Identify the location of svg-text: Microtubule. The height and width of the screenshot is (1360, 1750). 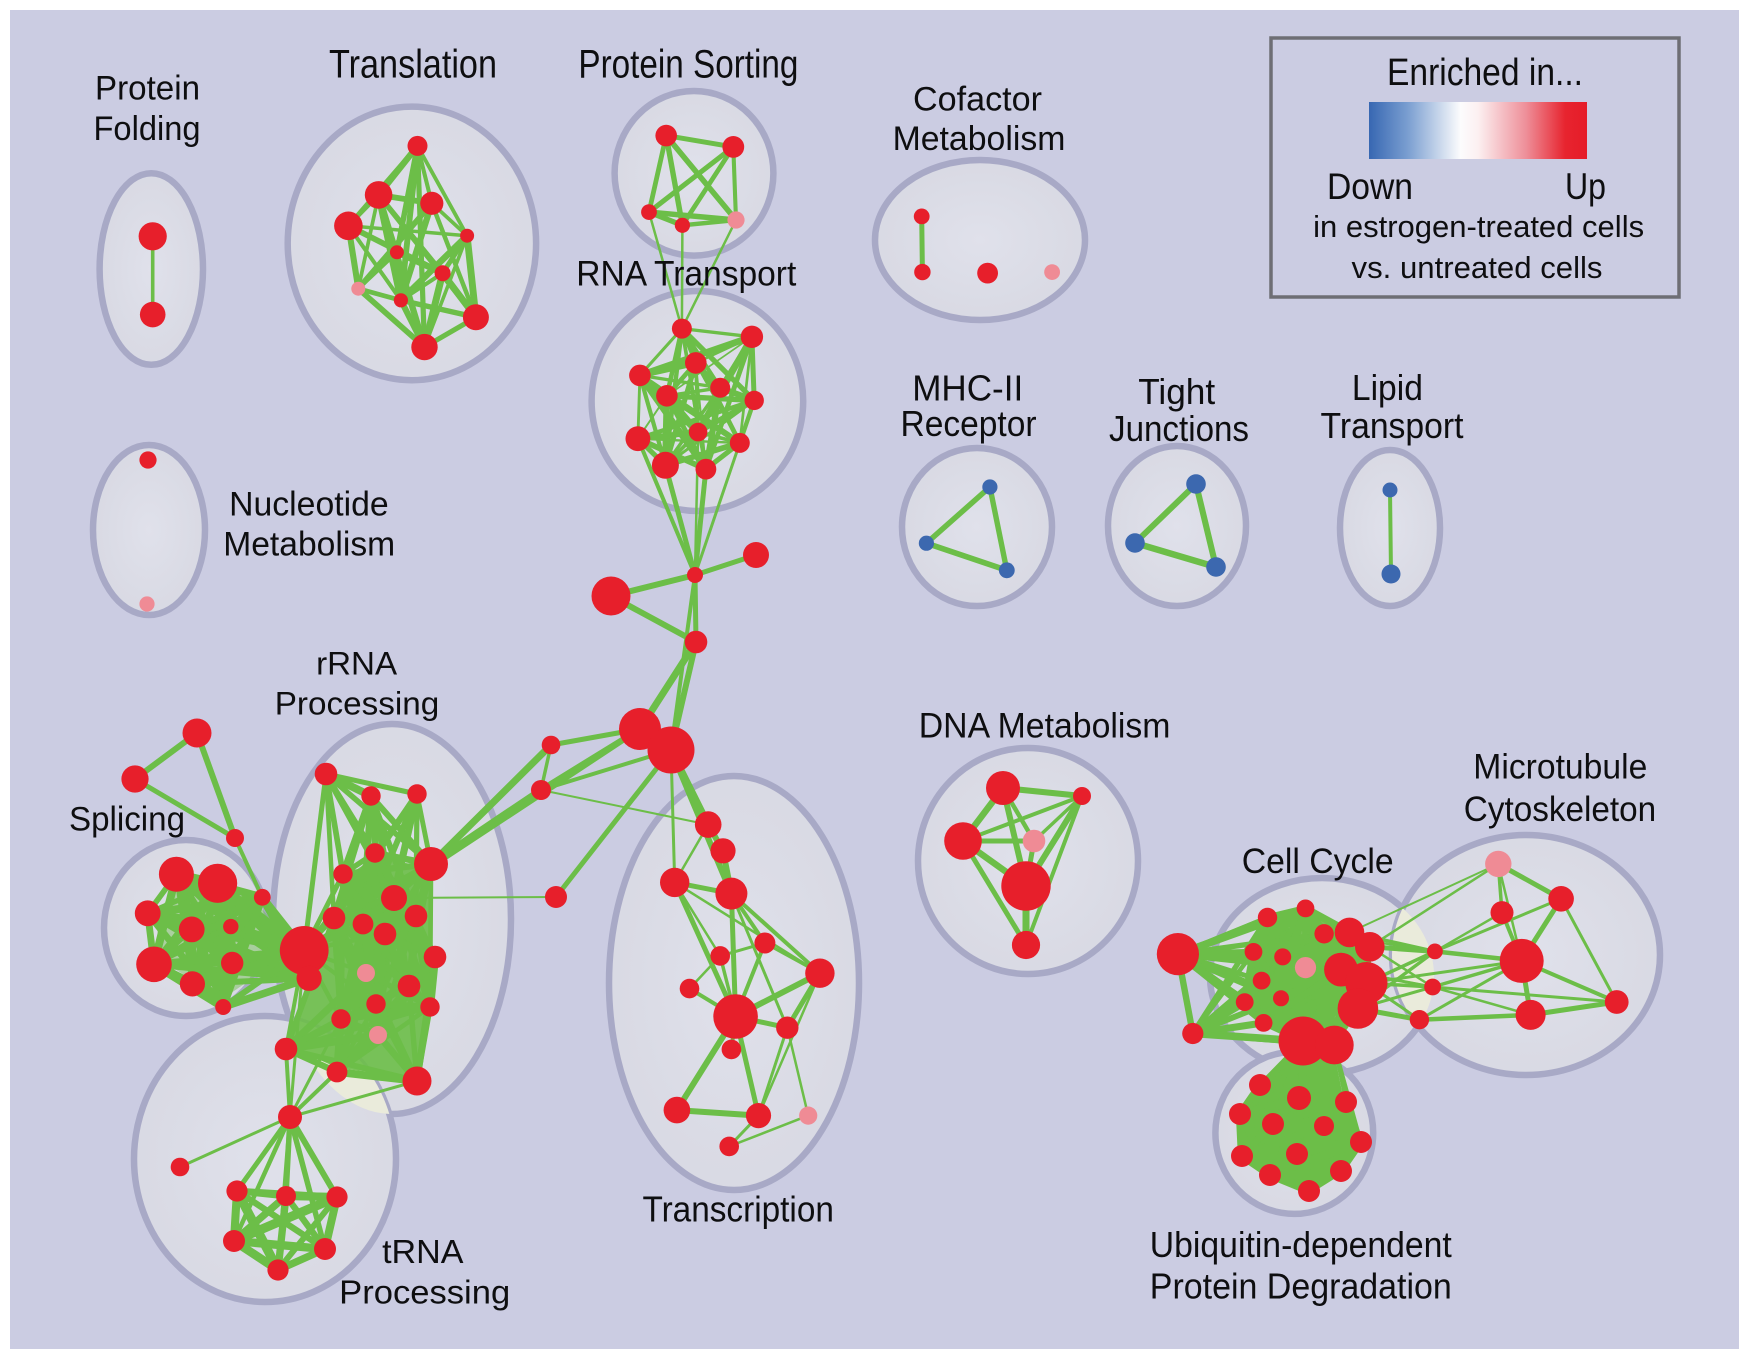
(1560, 767).